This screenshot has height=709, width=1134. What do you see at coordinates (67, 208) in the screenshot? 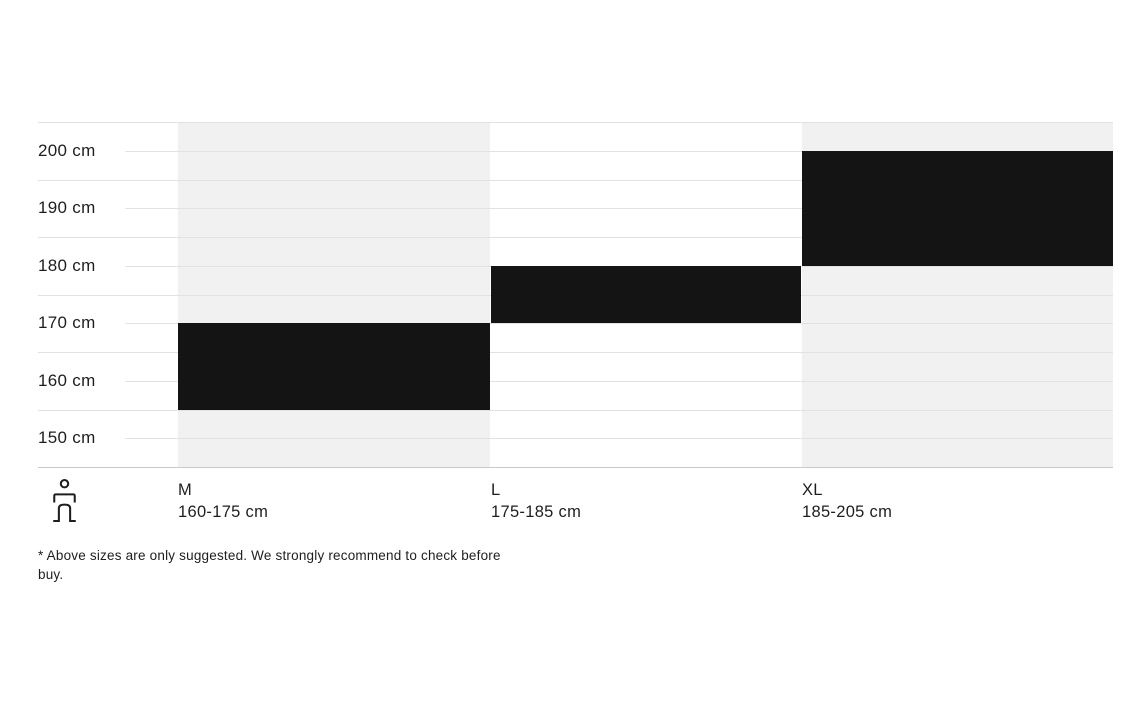
I see `y-tick-label-190cm: 190 cm` at bounding box center [67, 208].